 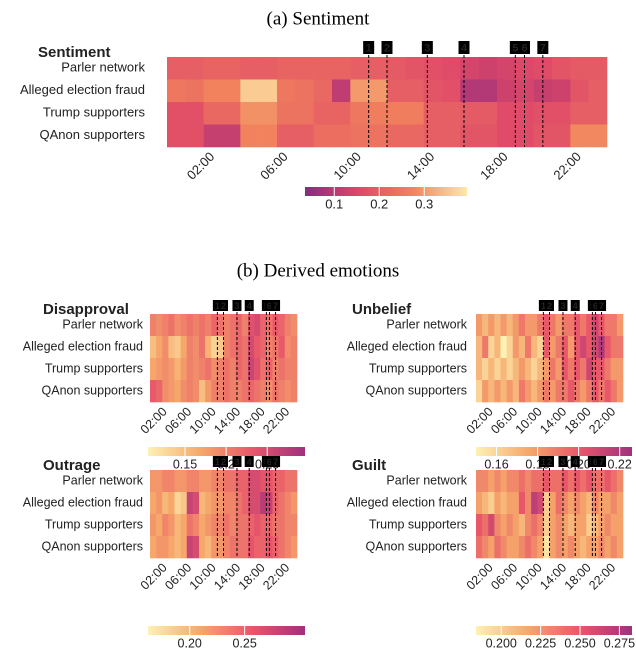 What do you see at coordinates (334, 203) in the screenshot?
I see `colorbar-label: 0.1` at bounding box center [334, 203].